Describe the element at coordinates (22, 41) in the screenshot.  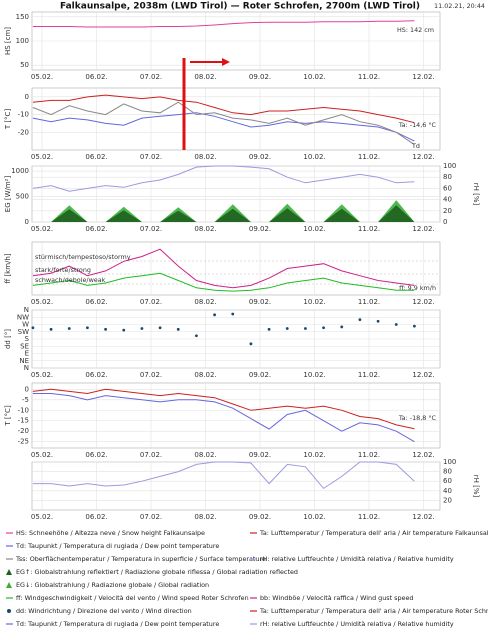
I see `y-tick-label: 100` at that location.